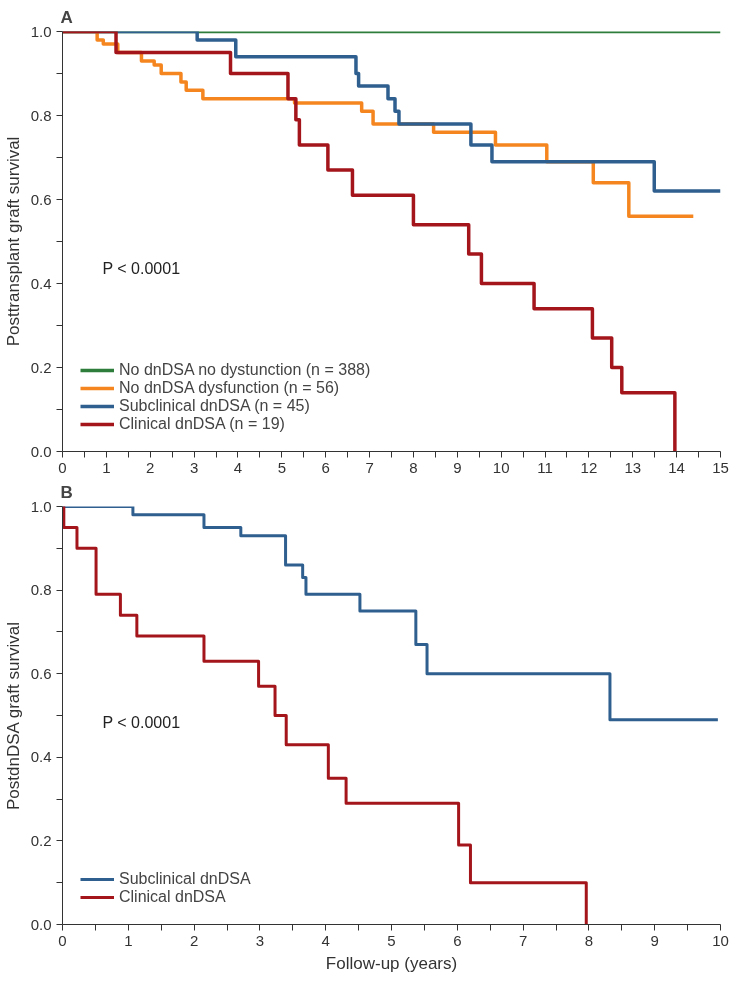 The image size is (742, 1005). Describe the element at coordinates (13, 241) in the screenshot. I see `y-axis-title: Posttransplant graft survival` at that location.